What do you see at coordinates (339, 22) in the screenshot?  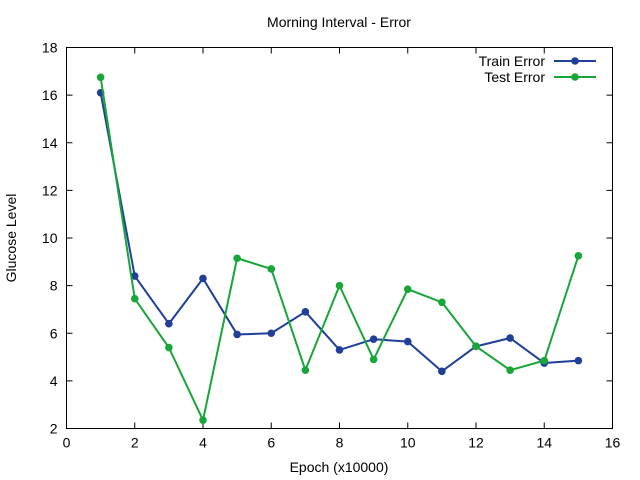 I see `chart-title: Morning Interval - Error` at bounding box center [339, 22].